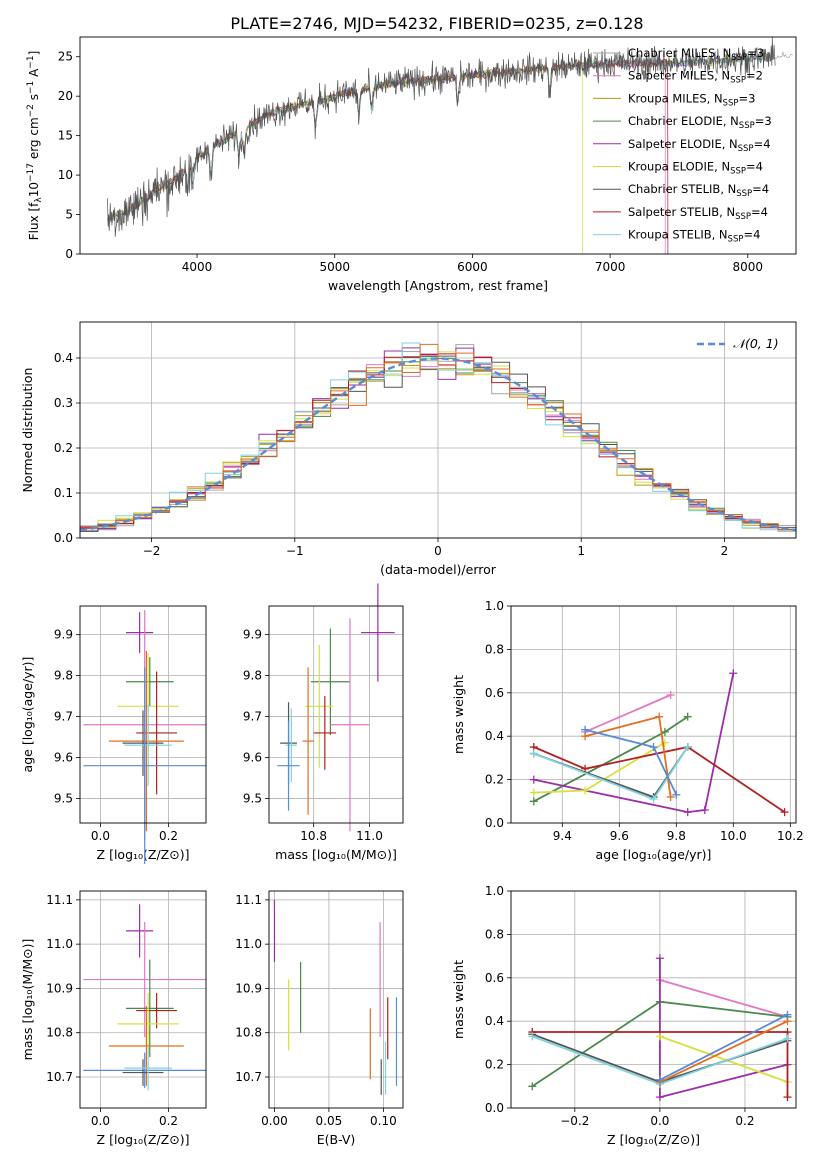  Describe the element at coordinates (679, 76) in the screenshot. I see `legend-label-main: Salpeter MILES, N` at that location.